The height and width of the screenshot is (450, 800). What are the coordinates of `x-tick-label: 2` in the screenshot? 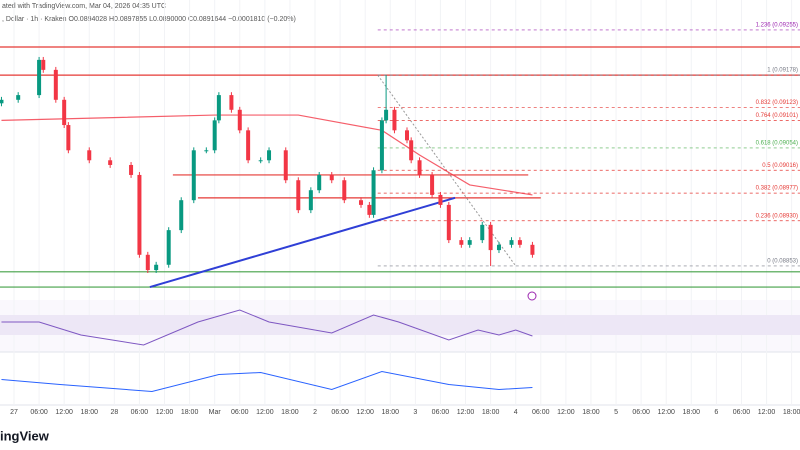 It's located at (315, 412).